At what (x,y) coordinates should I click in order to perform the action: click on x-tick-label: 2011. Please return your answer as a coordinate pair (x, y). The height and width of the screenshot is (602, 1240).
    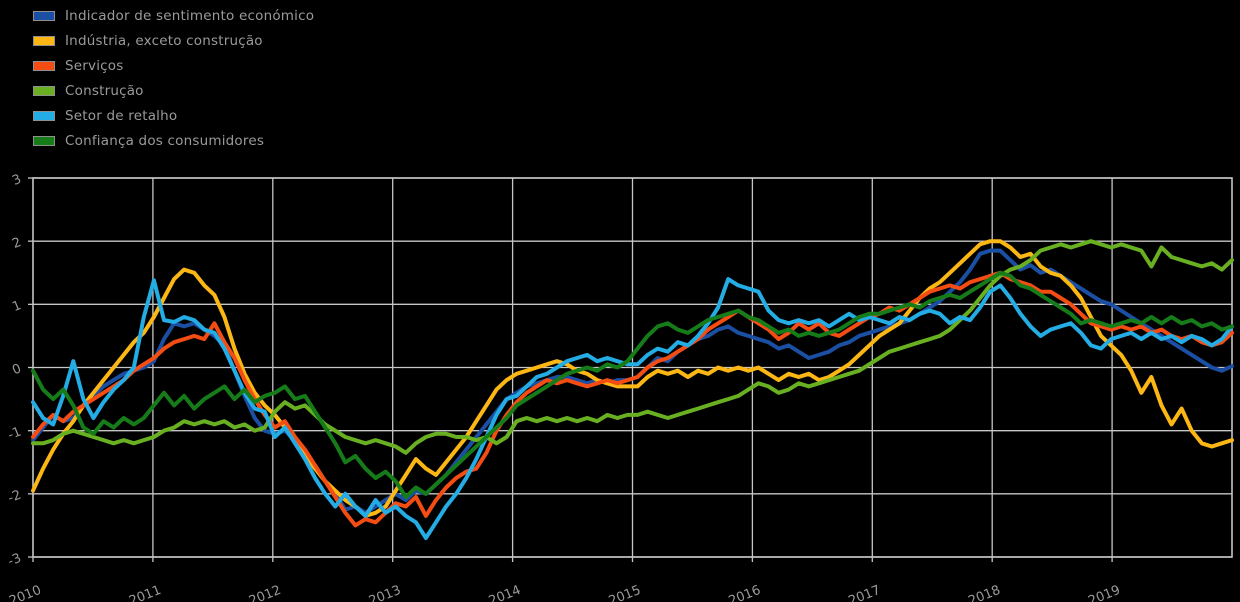
    Looking at the image, I should click on (145, 592).